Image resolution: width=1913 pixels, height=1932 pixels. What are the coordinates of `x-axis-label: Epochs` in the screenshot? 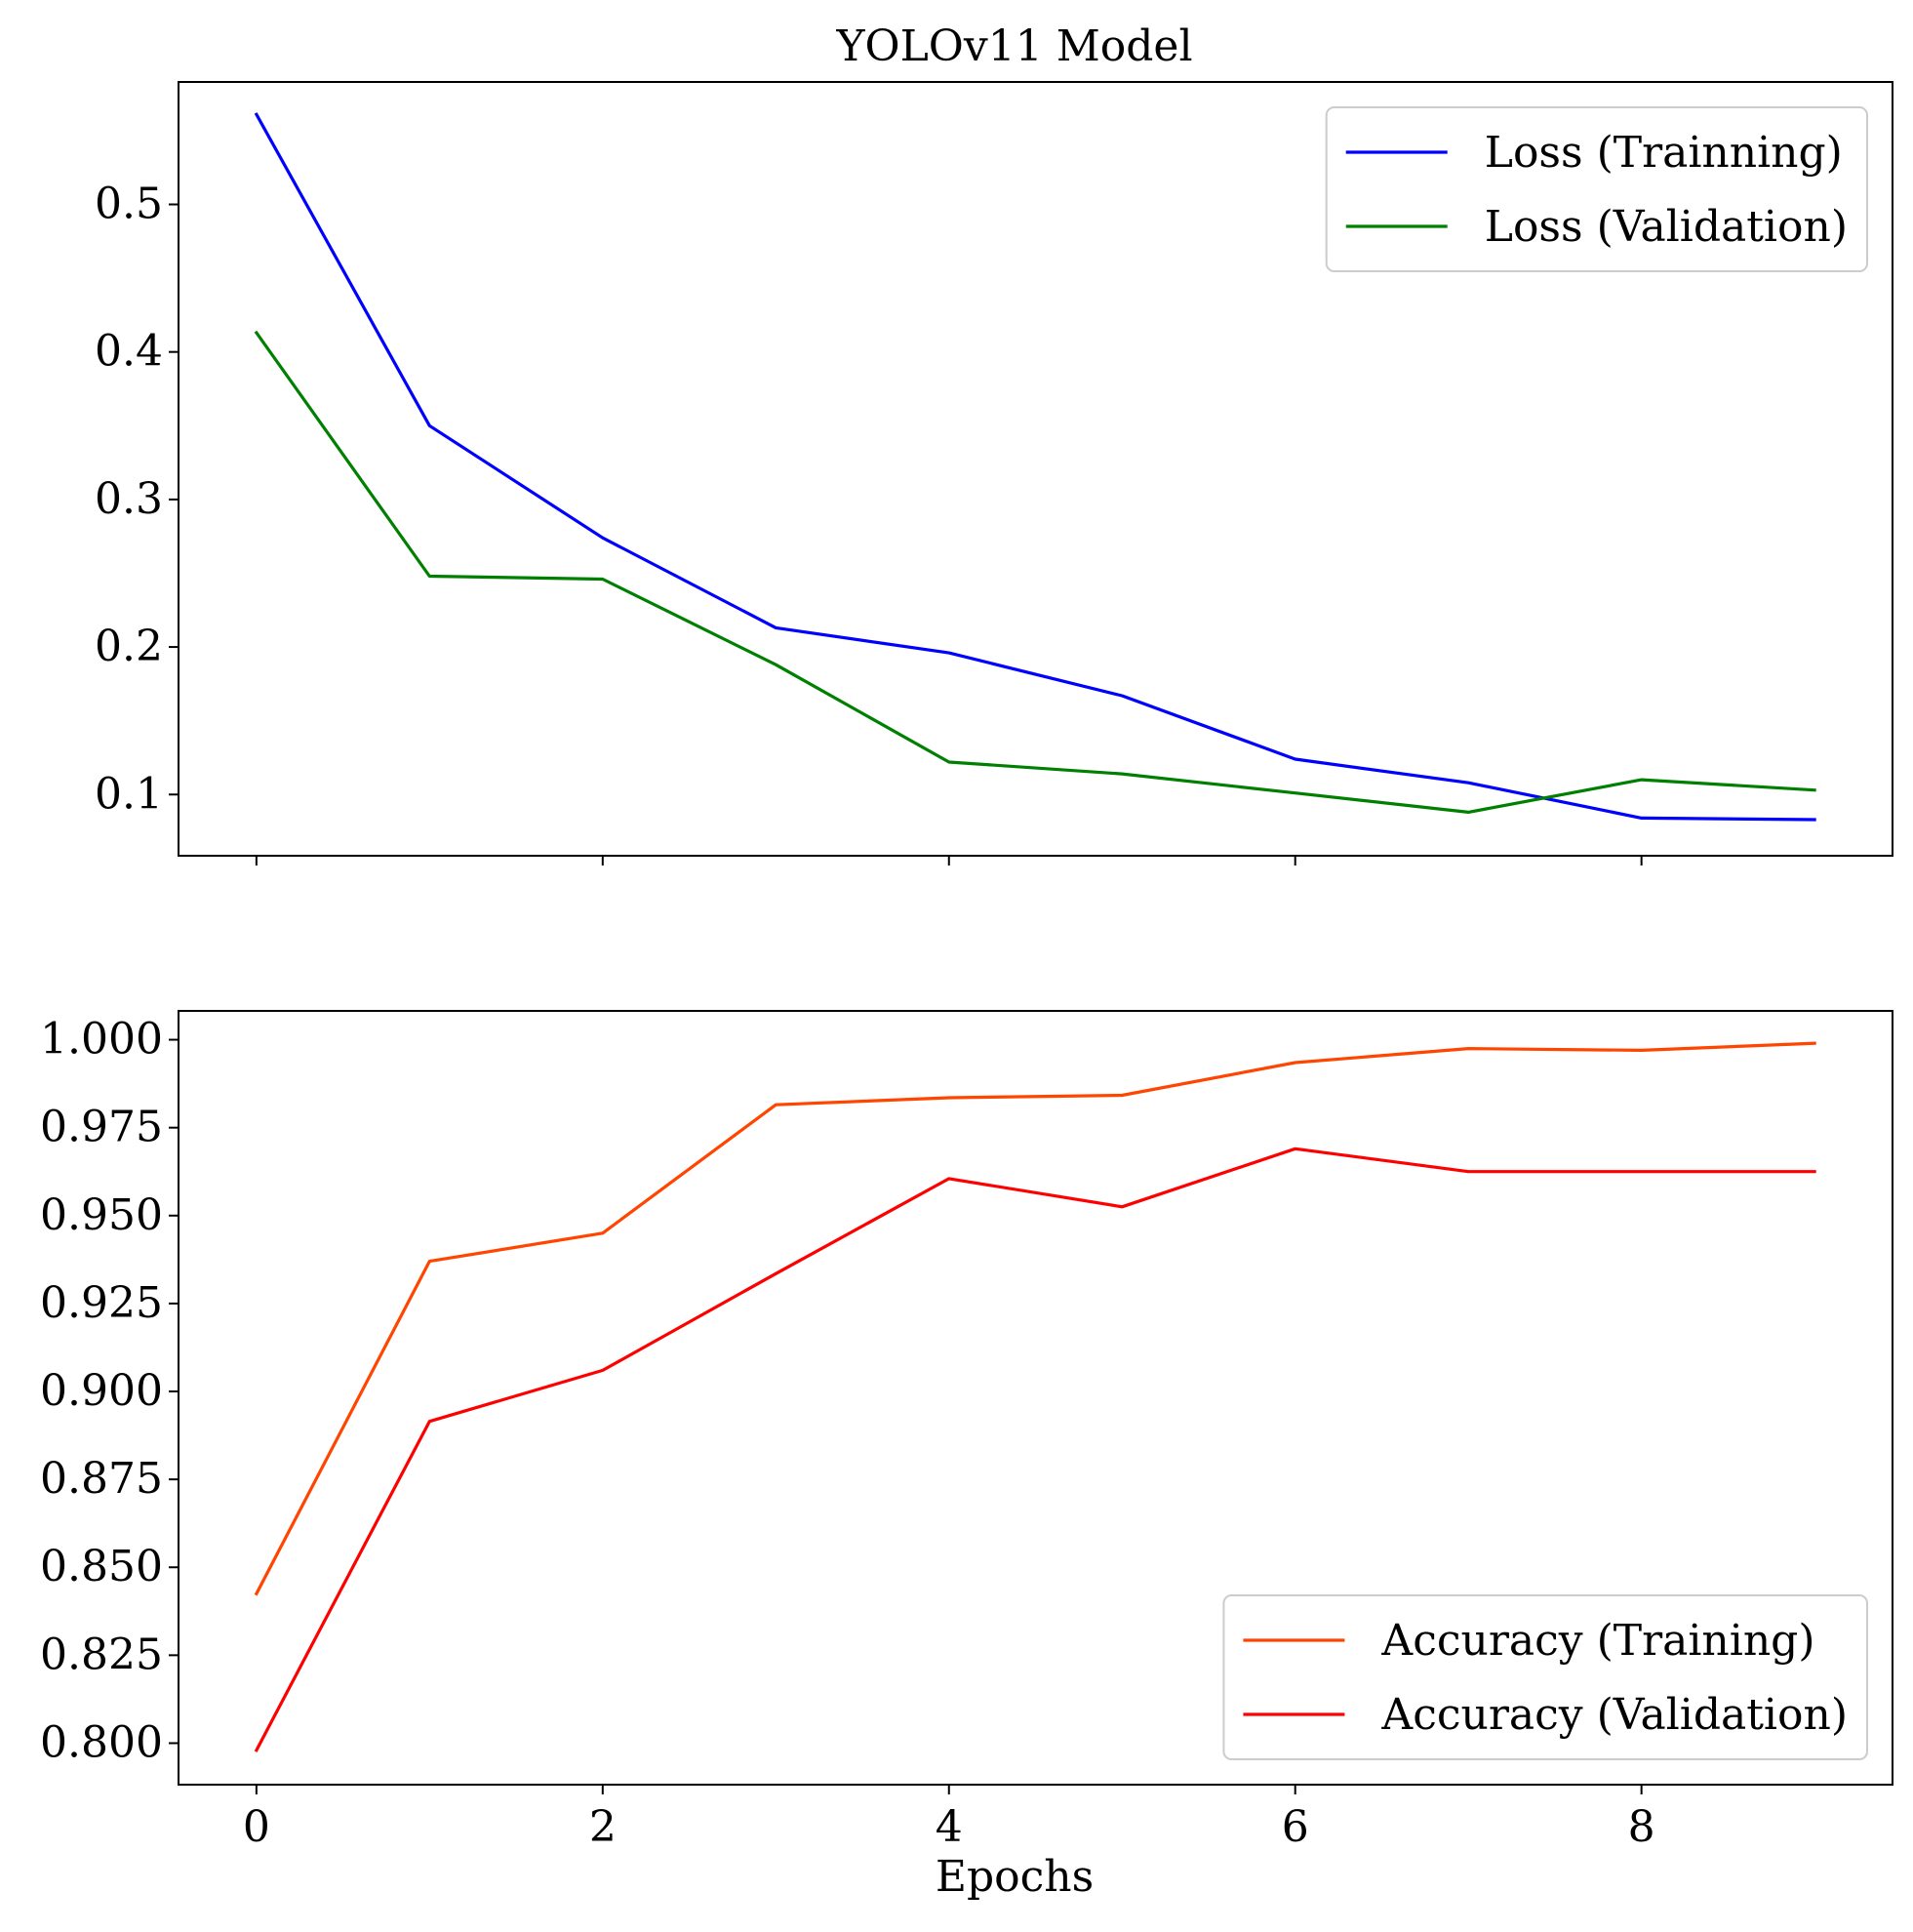 It's located at (1015, 1877).